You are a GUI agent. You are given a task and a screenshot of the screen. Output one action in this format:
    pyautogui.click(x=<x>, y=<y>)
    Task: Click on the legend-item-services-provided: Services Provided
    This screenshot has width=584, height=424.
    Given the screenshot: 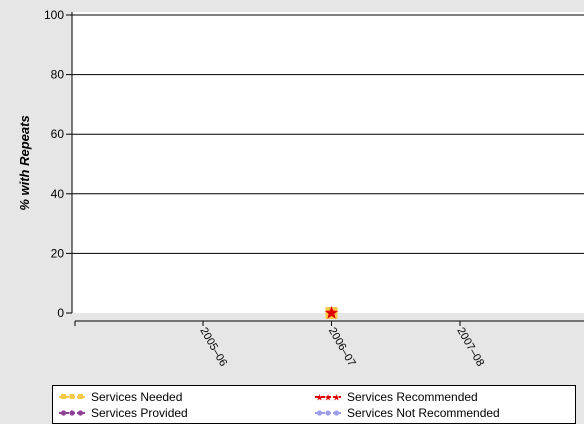 What is the action you would take?
    pyautogui.click(x=123, y=413)
    